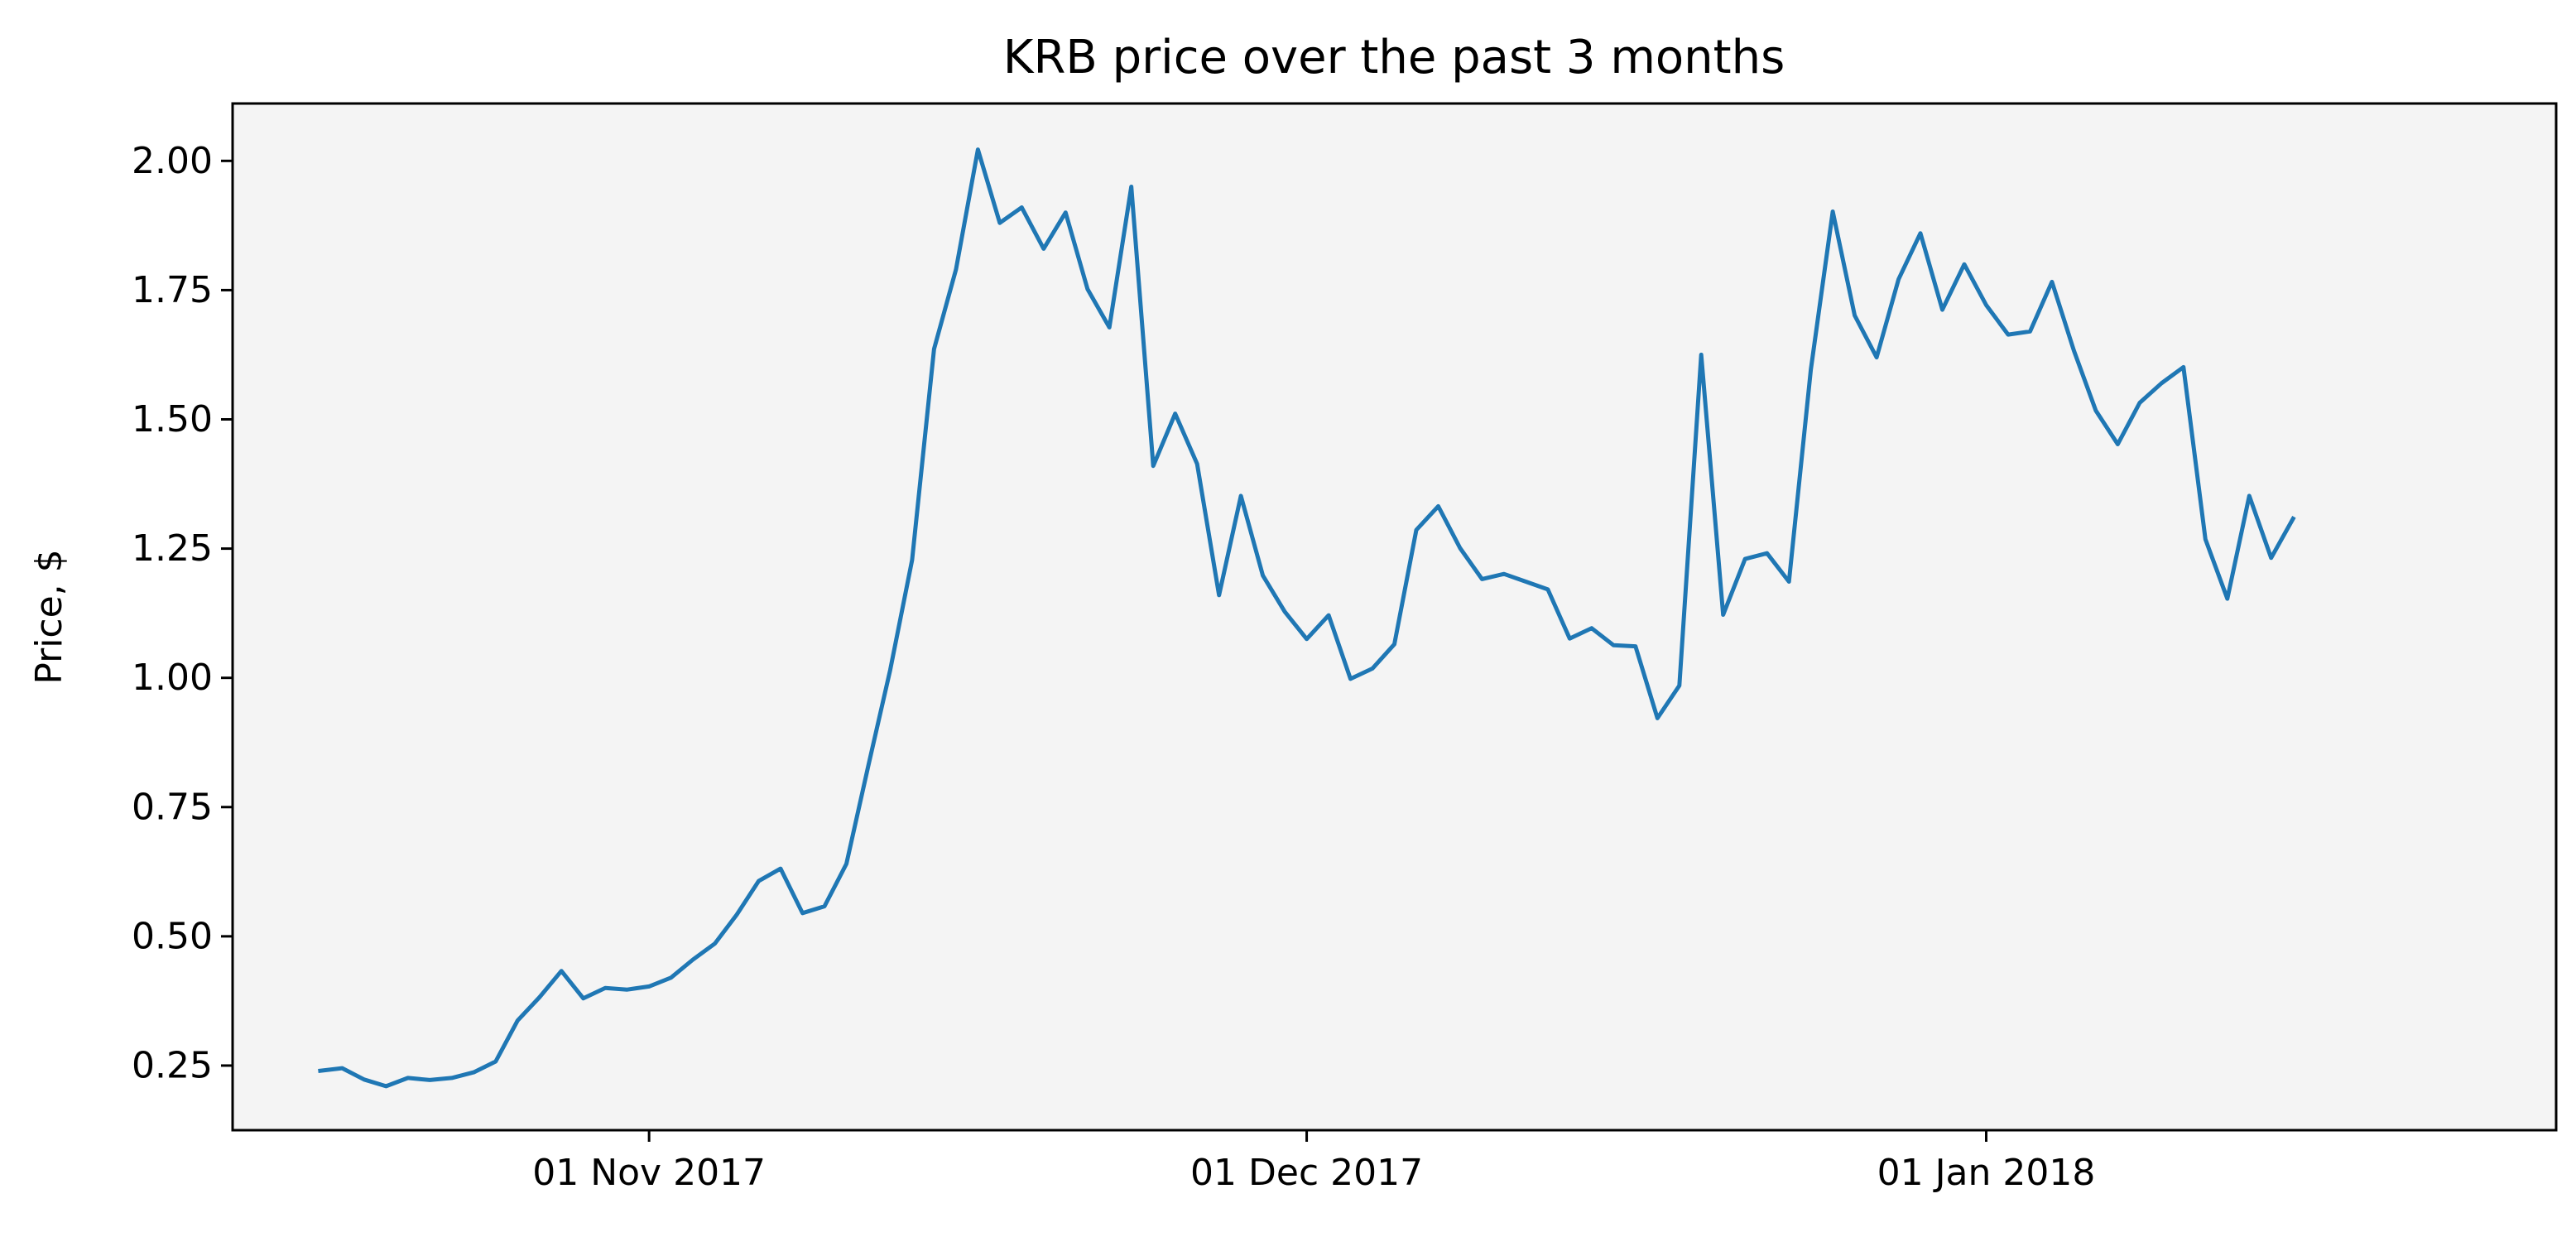  Describe the element at coordinates (49, 616) in the screenshot. I see `y-axis-label: Price, $` at that location.